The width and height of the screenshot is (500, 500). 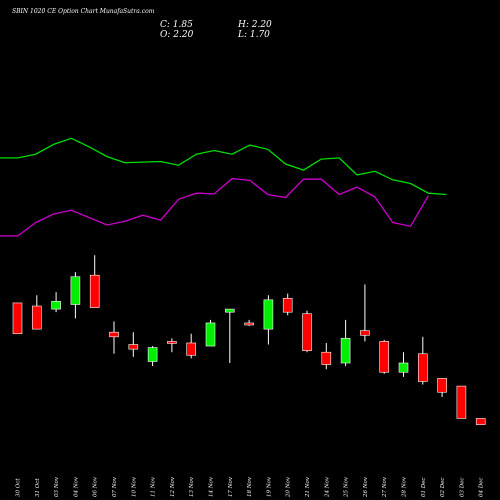 I want to click on x-tick-label: 07 Nov, so click(x=115, y=486).